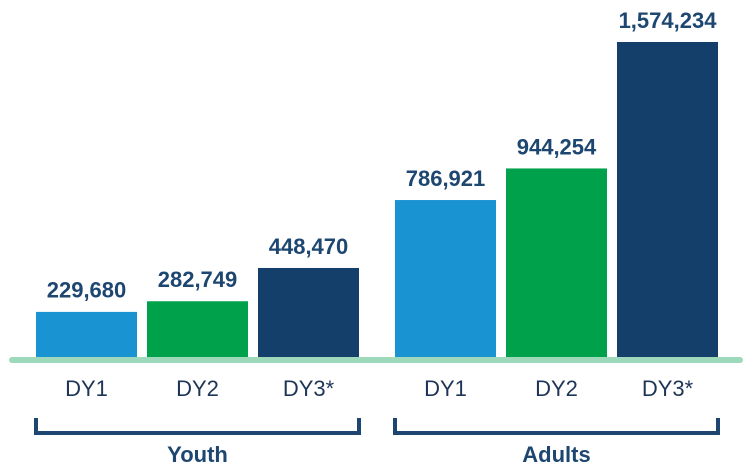  Describe the element at coordinates (446, 178) in the screenshot. I see `value-label: 786,921` at that location.